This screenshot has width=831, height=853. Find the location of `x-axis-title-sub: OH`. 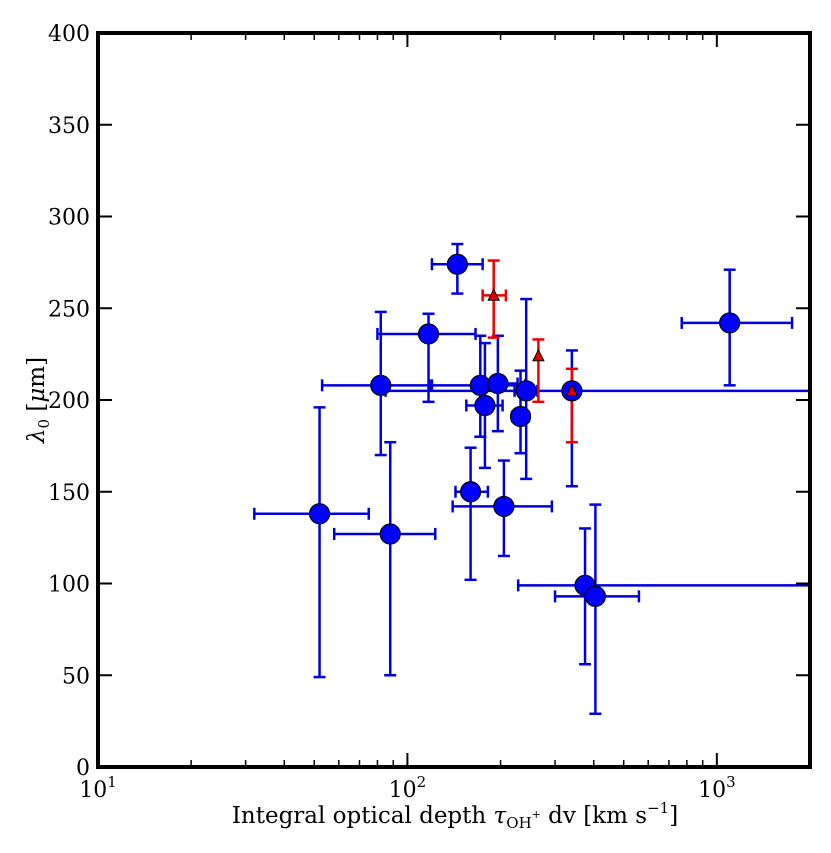

x-axis-title-sub: OH is located at coordinates (518, 823).